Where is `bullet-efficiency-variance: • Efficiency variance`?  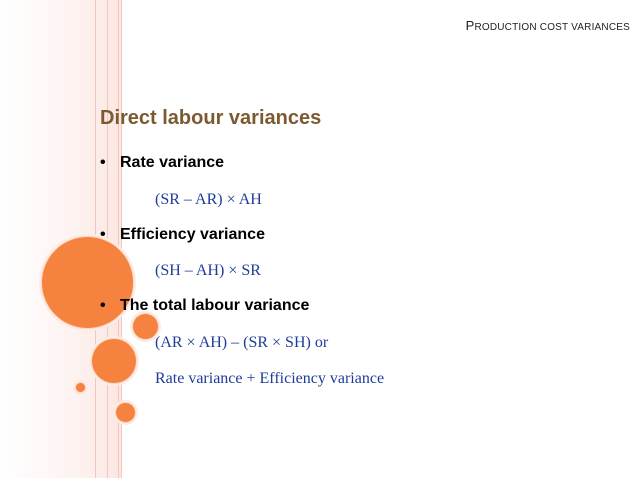 bullet-efficiency-variance: • Efficiency variance is located at coordinates (182, 235).